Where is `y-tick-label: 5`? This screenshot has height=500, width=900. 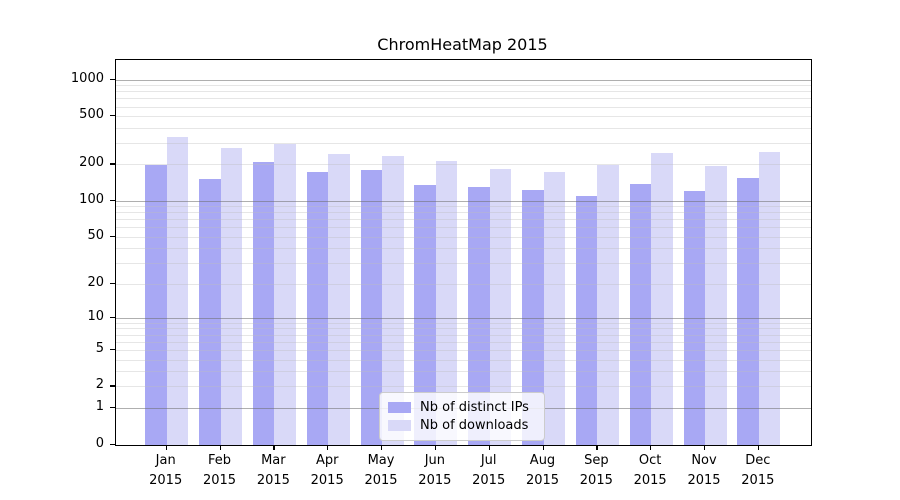 y-tick-label: 5 is located at coordinates (99, 348).